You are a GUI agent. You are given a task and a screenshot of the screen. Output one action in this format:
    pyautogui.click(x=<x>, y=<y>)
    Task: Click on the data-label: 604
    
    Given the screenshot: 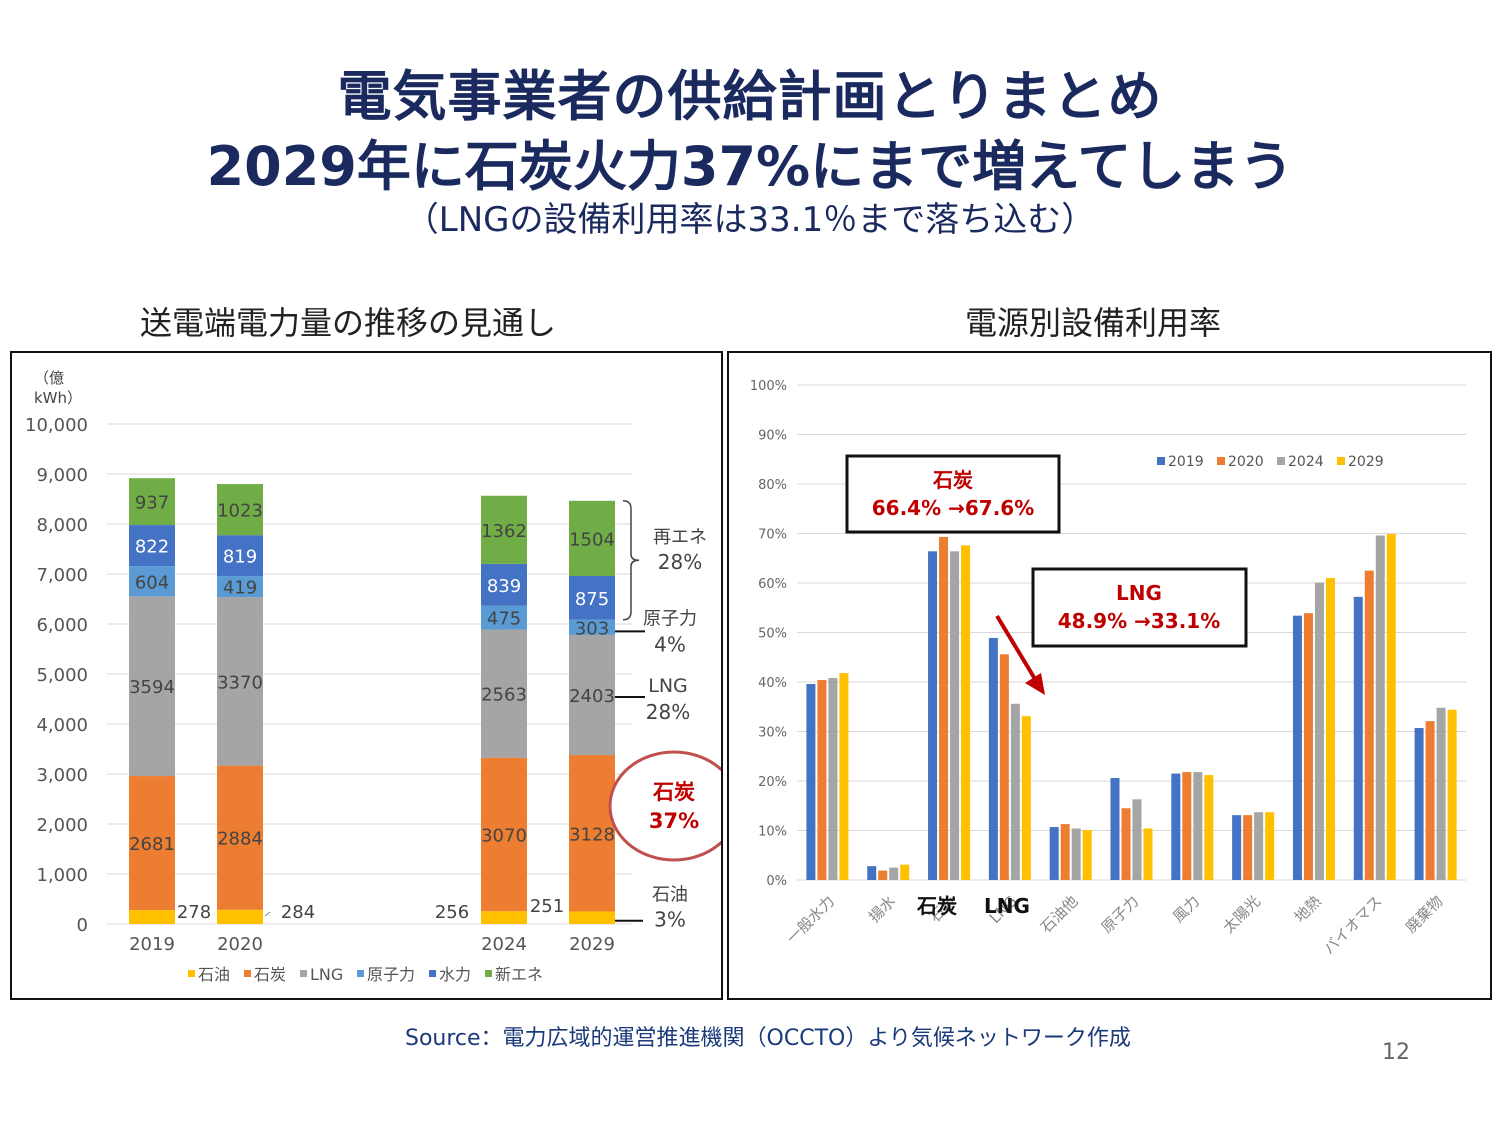 What is the action you would take?
    pyautogui.click(x=152, y=582)
    